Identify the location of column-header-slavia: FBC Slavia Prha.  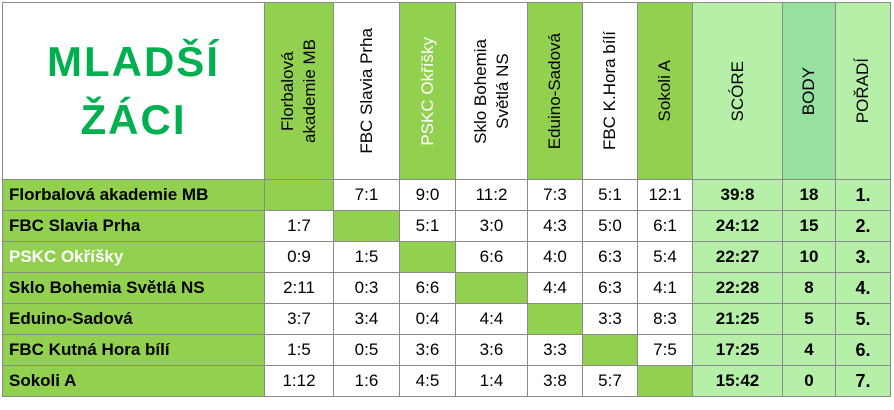
(366, 91).